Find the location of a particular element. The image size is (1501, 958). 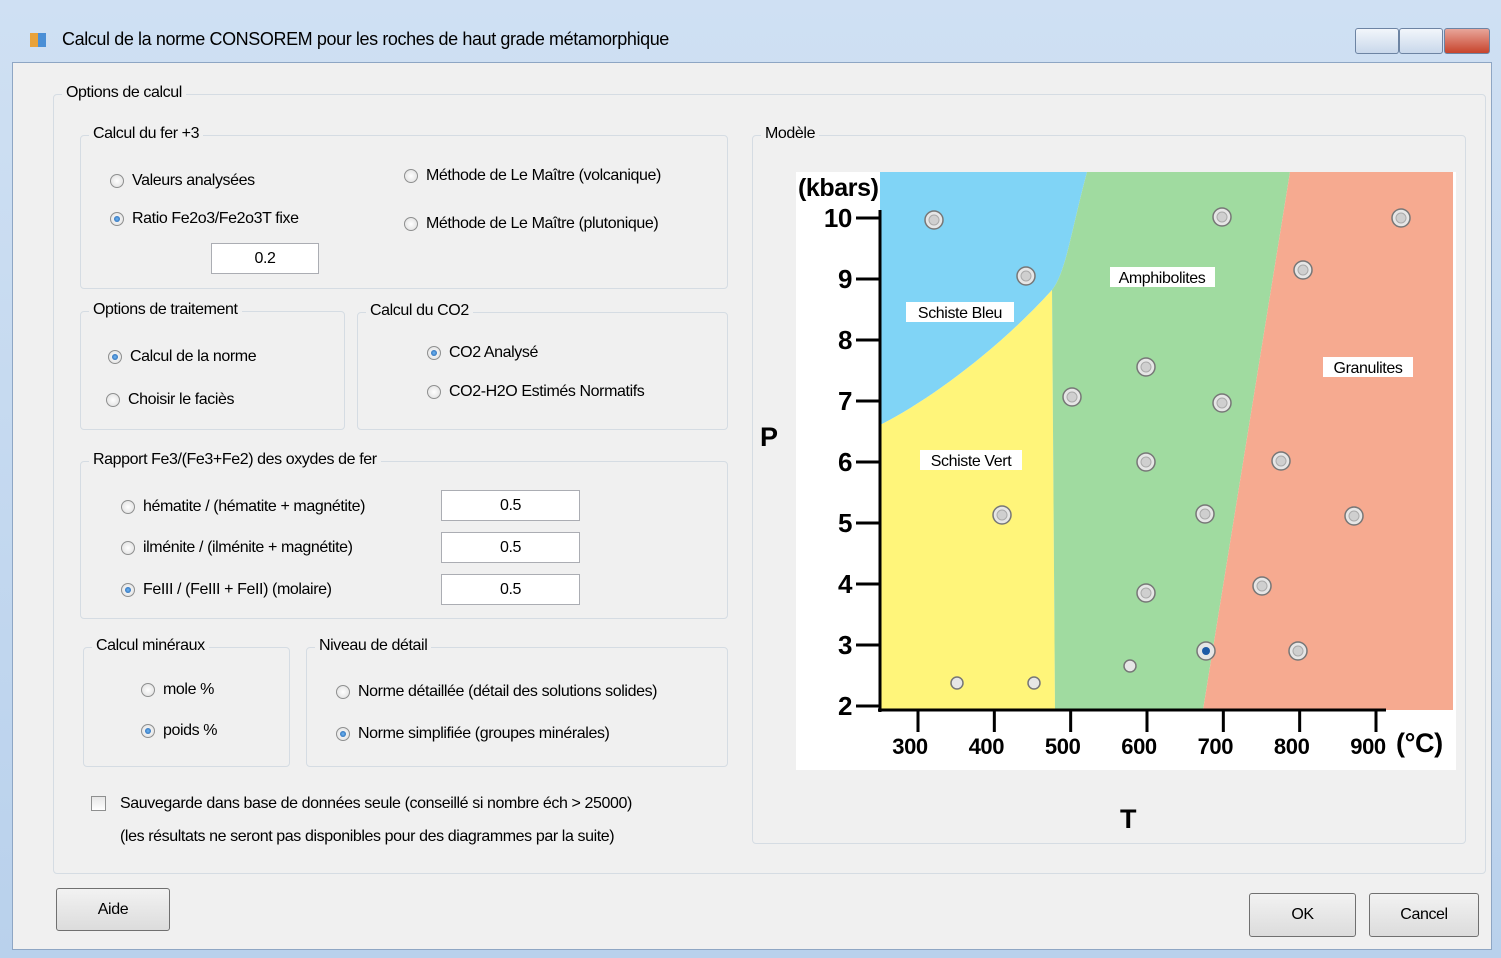

y-tick-label: 10 is located at coordinates (838, 218).